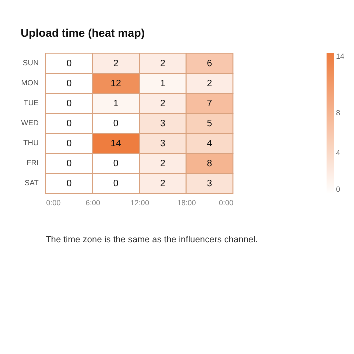 The image size is (354, 354). Describe the element at coordinates (209, 143) in the screenshot. I see `data-label: 4` at that location.